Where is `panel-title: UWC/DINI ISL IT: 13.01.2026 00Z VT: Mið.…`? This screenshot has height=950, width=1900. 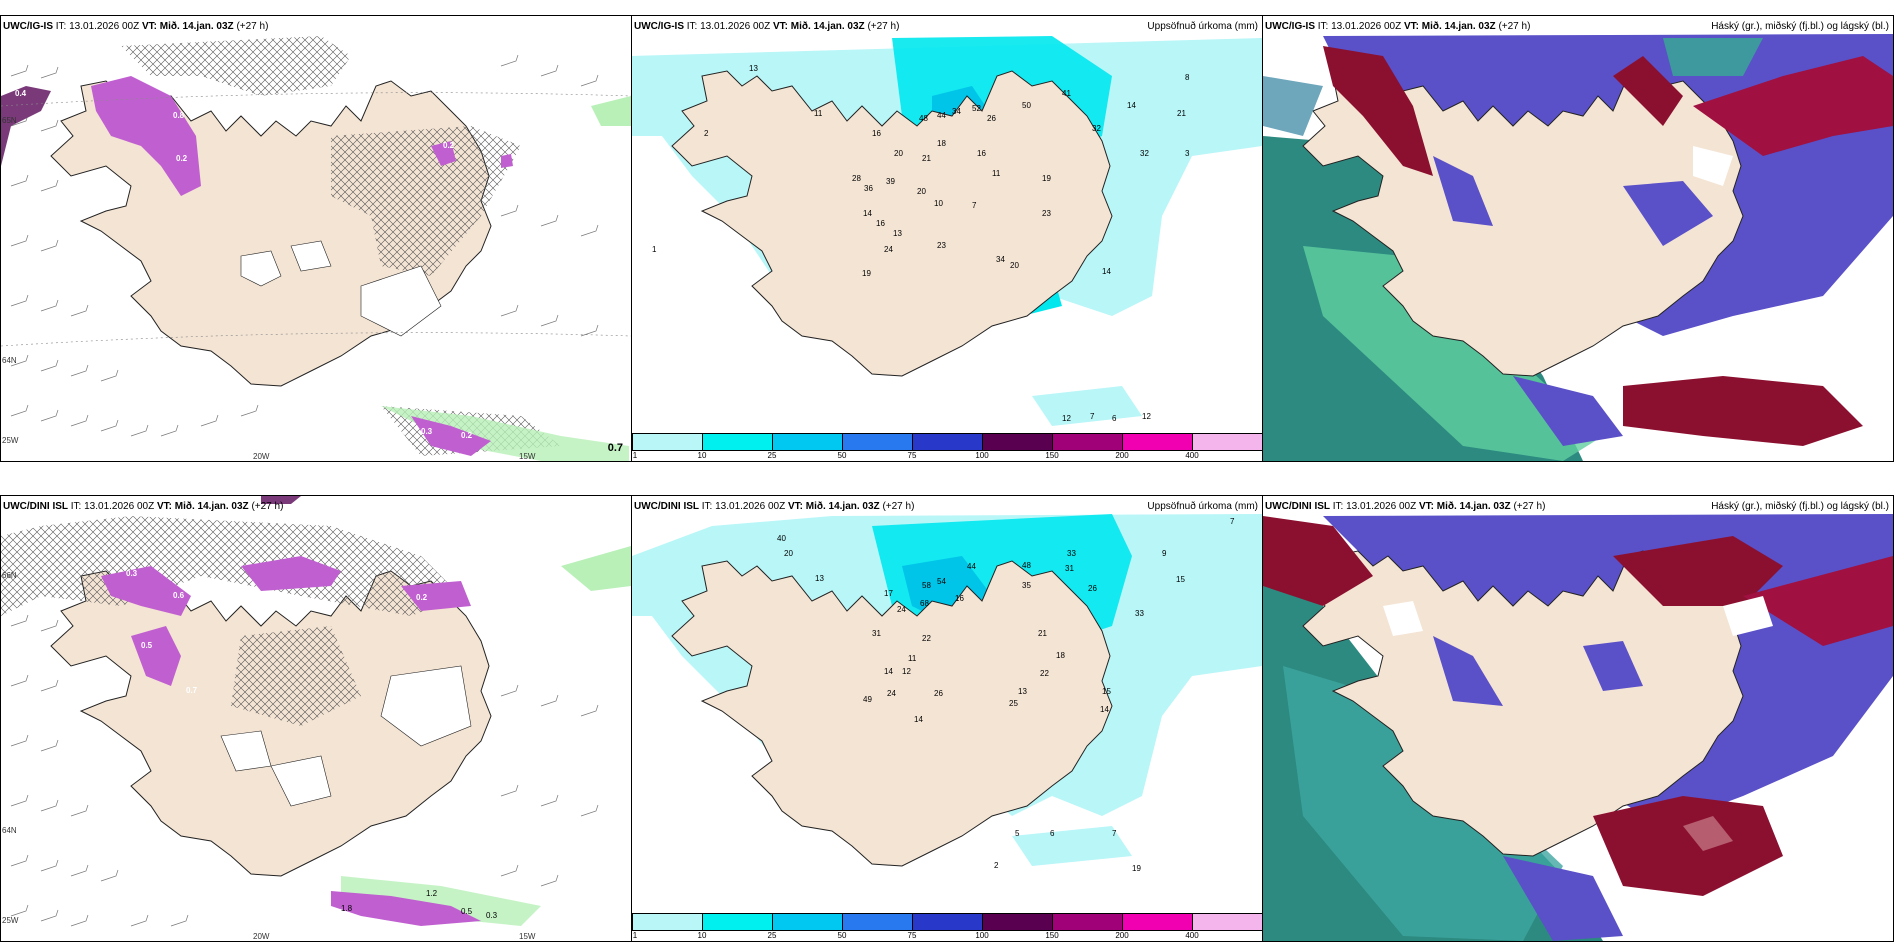 panel-title: UWC/DINI ISL IT: 13.01.2026 00Z VT: Mið.… is located at coordinates (1405, 506).